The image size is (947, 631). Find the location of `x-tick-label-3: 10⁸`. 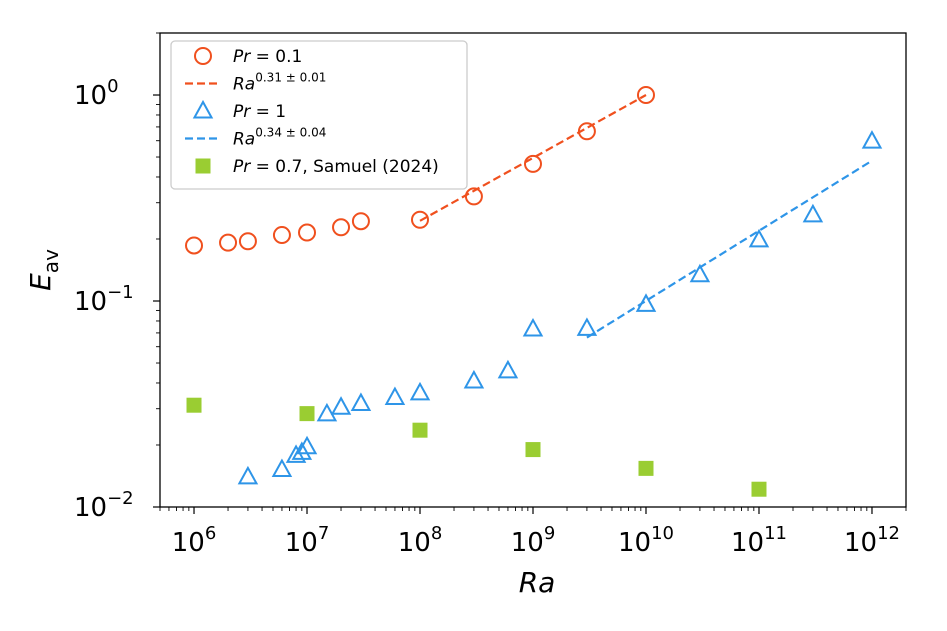

x-tick-label-3: 10⁸ is located at coordinates (420, 540).